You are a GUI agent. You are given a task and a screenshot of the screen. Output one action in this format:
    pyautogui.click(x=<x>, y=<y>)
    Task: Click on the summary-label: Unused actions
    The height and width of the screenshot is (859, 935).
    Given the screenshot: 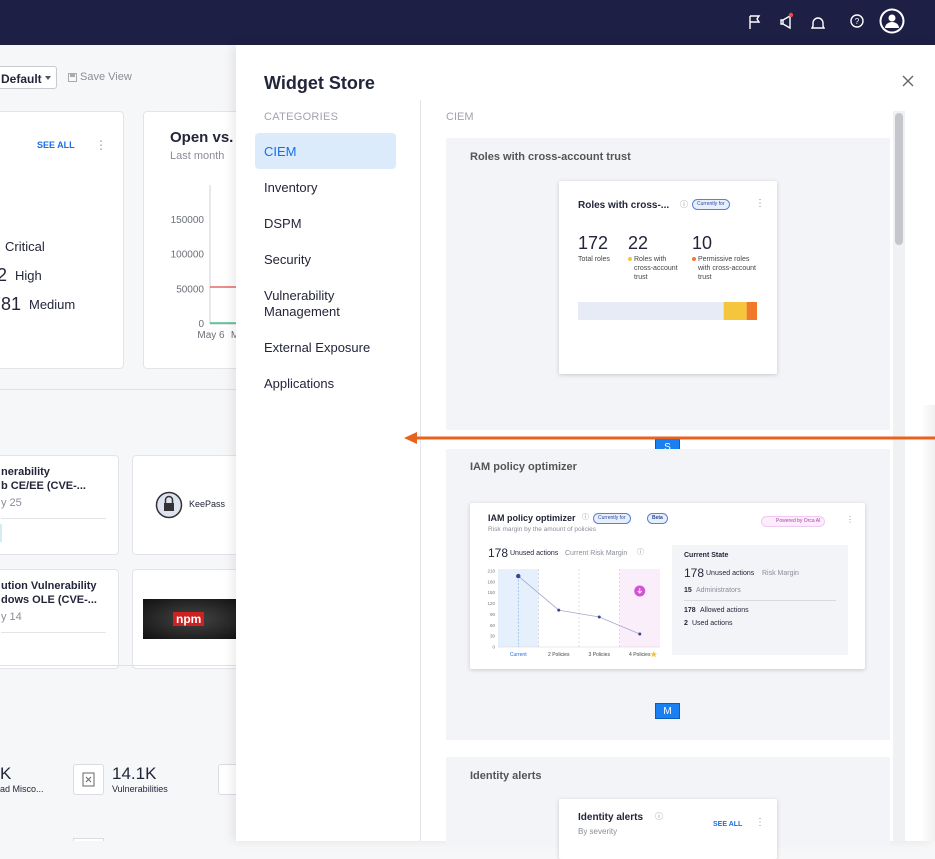 What is the action you would take?
    pyautogui.click(x=534, y=553)
    